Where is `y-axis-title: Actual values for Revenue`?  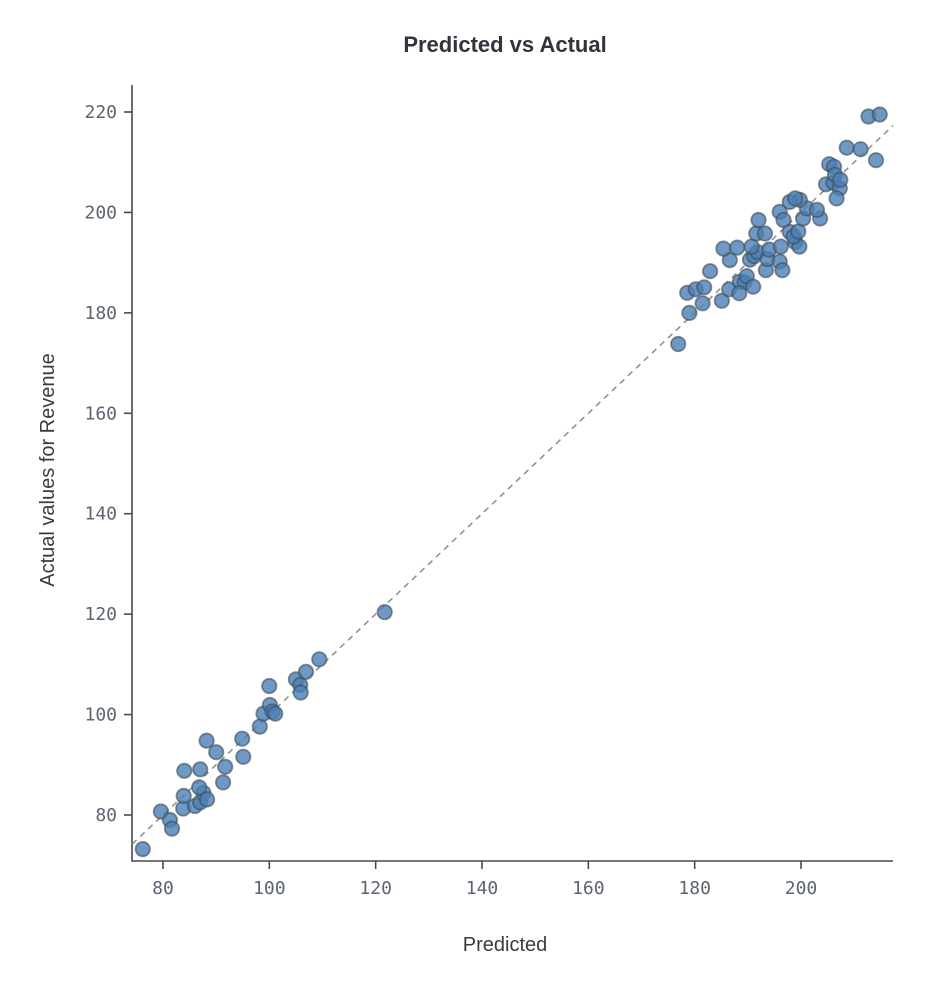 y-axis-title: Actual values for Revenue is located at coordinates (48, 469).